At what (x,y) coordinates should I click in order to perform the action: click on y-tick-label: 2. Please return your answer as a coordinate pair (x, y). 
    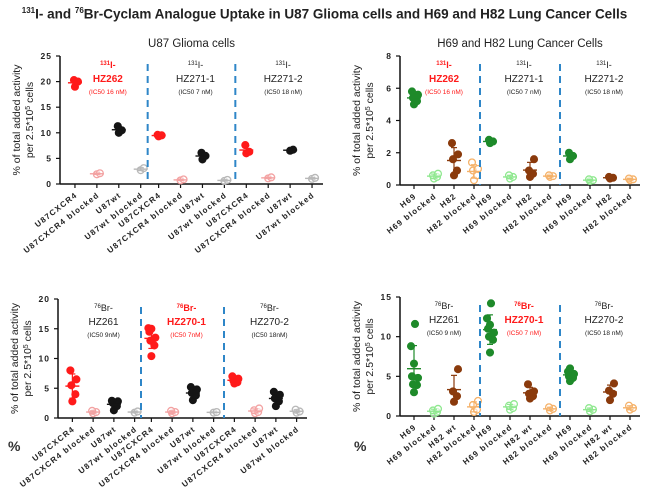
    Looking at the image, I should click on (389, 153).